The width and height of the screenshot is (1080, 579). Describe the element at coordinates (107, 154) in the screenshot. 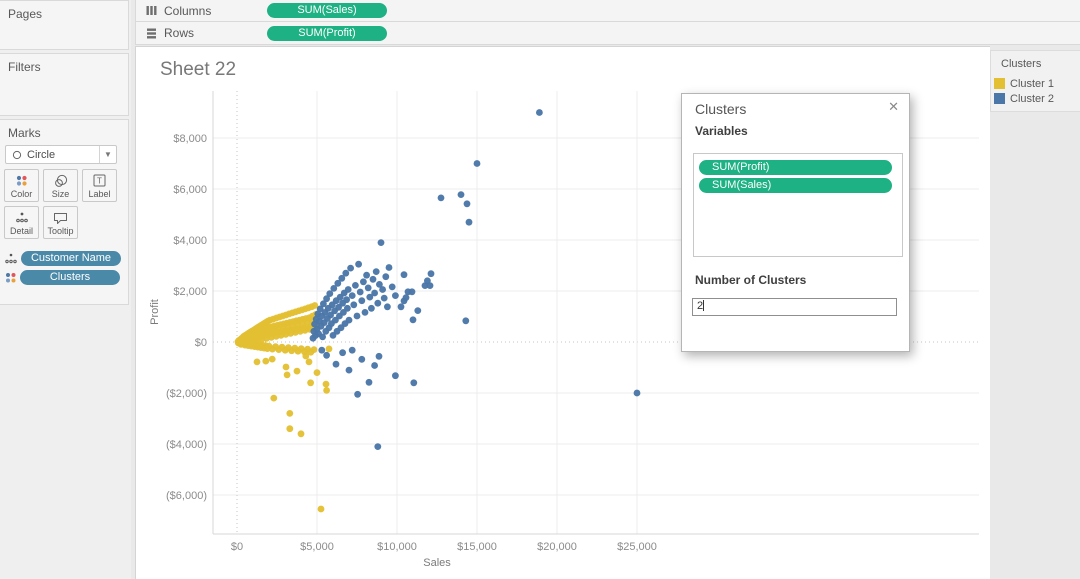

I see `chevron-down-icon: ▼` at that location.